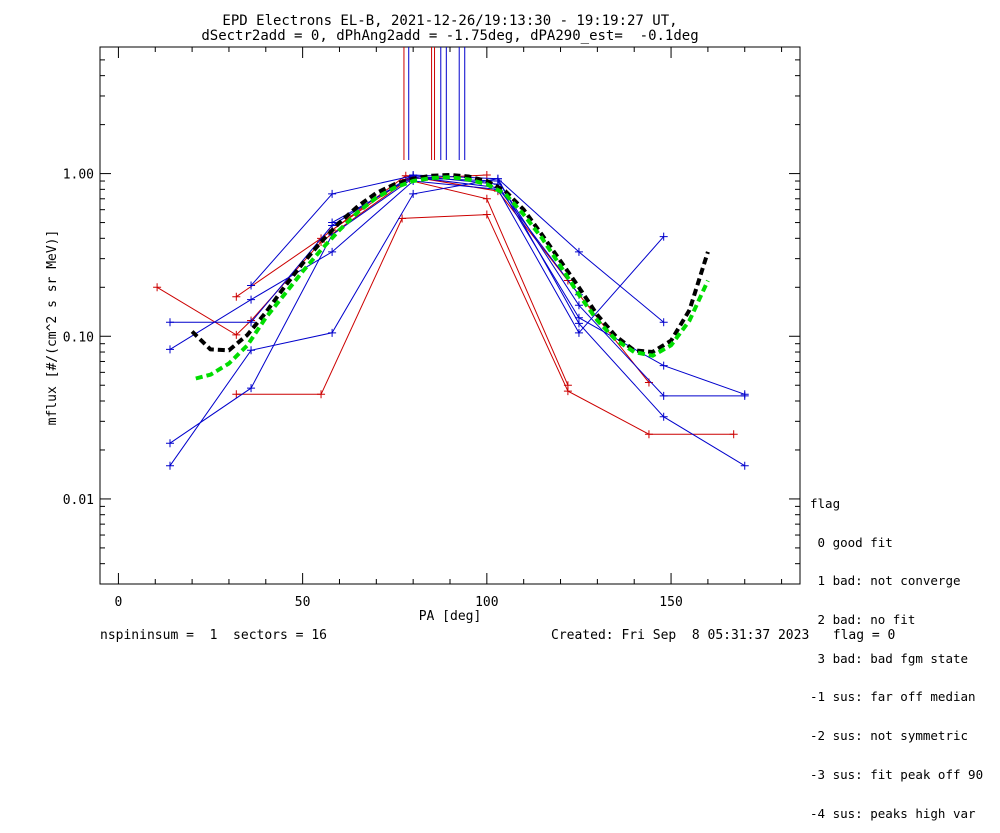  I want to click on legend-item: -4 sus: peaks high var, so click(893, 813).